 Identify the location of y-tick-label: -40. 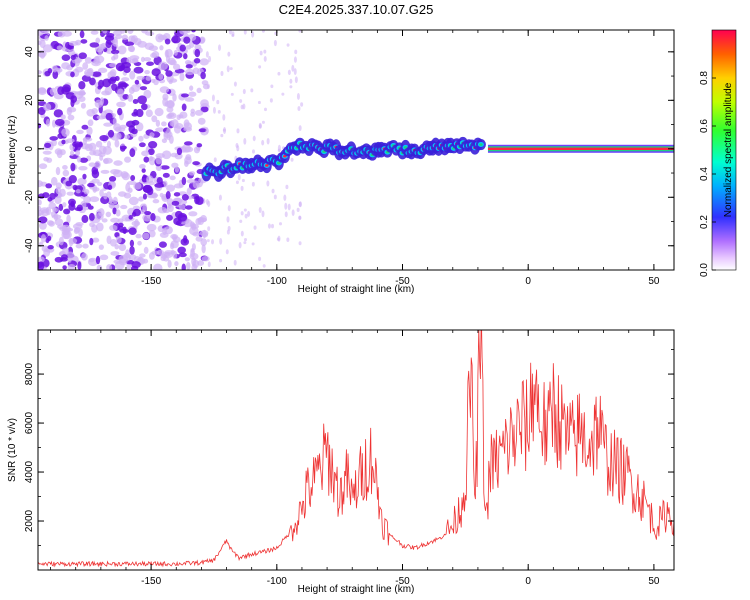
(29, 245).